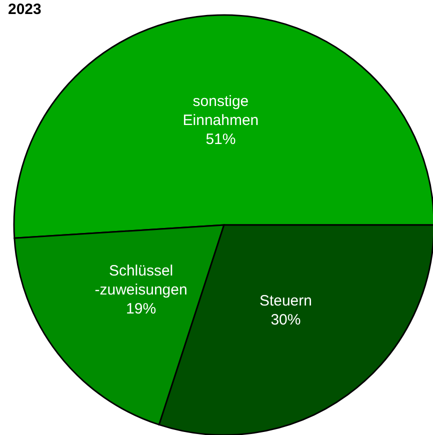 The image size is (433, 435). Describe the element at coordinates (141, 280) in the screenshot. I see `slice-label: Schlüssel -zuweisungen` at that location.